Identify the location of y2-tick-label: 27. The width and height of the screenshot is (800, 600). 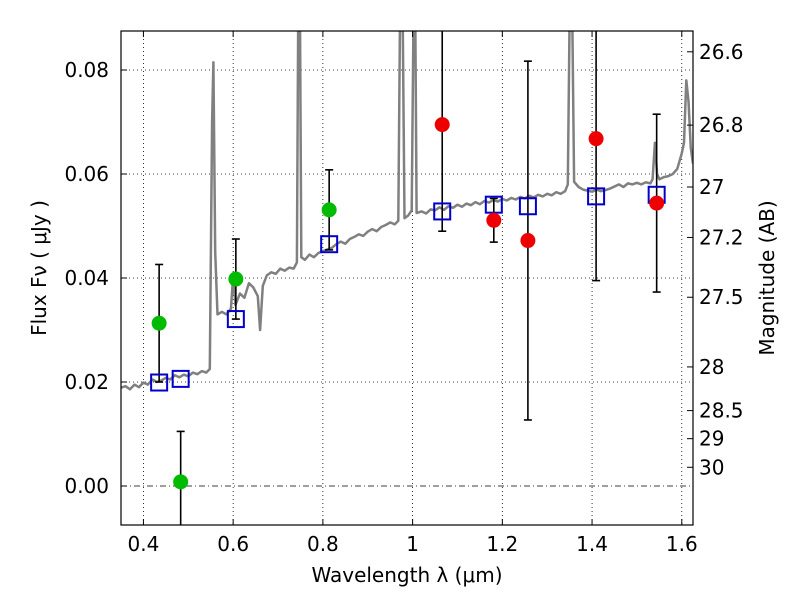
(711, 187).